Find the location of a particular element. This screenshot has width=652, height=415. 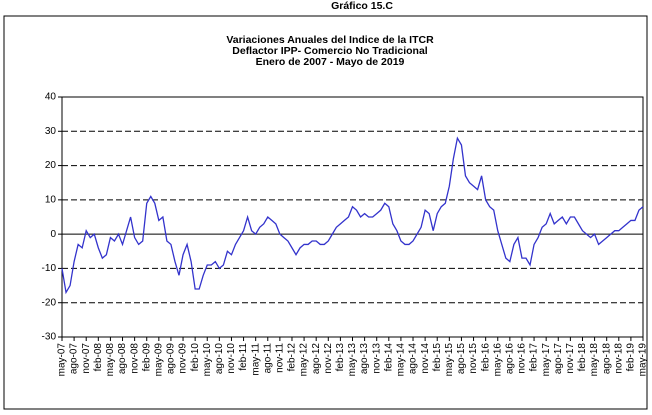

x-tick-label: nov-17 is located at coordinates (570, 358).